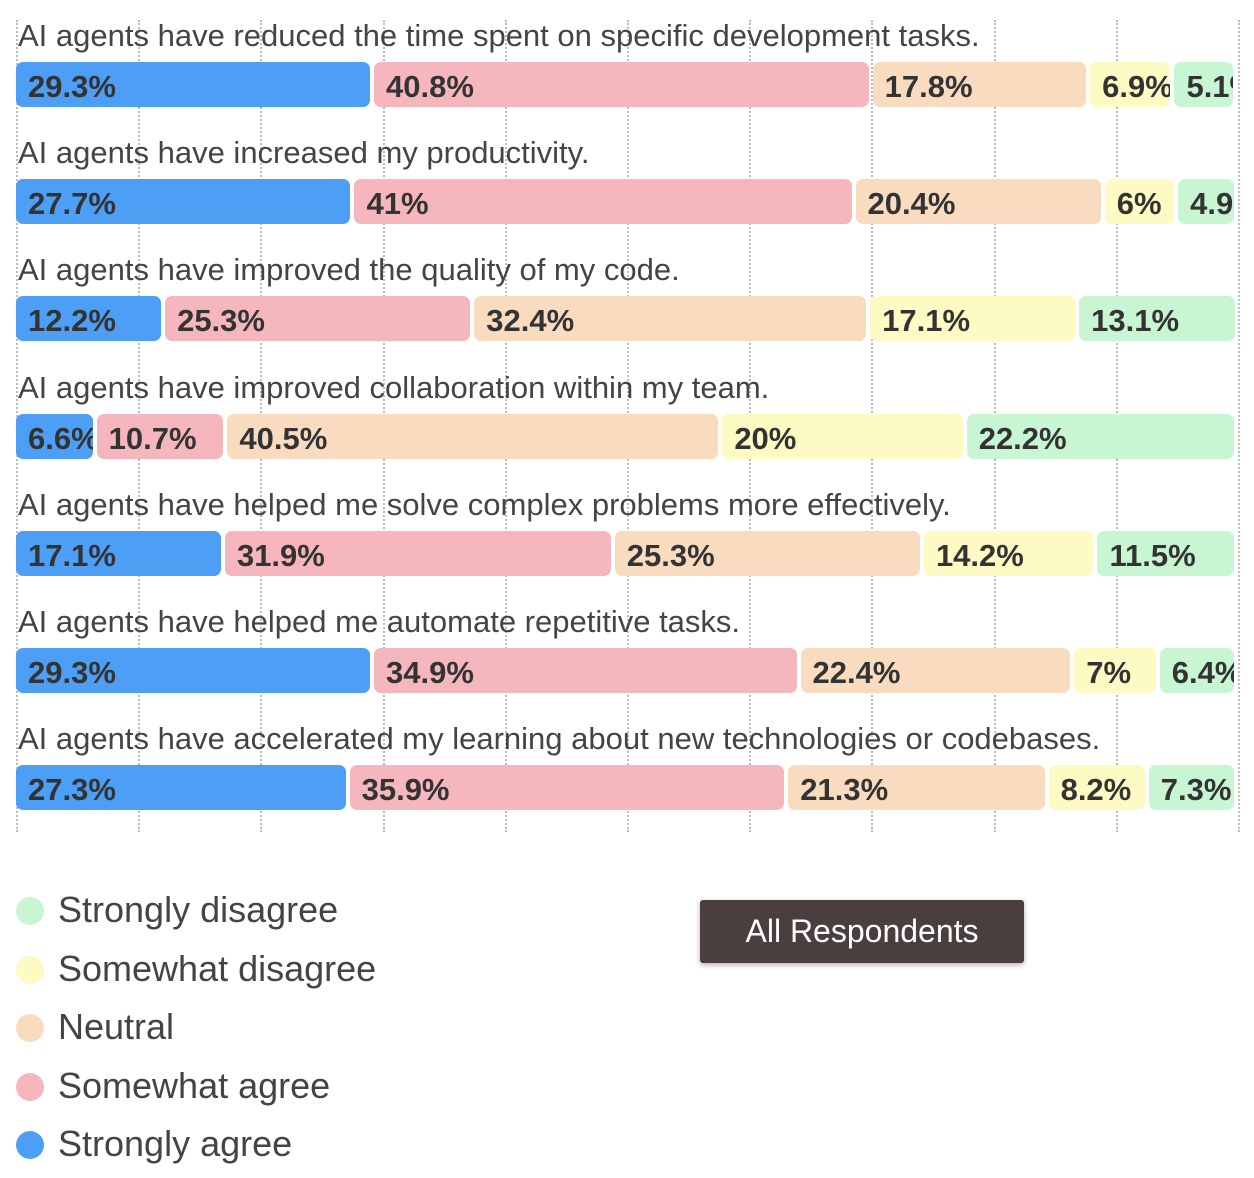  I want to click on bar-segment: 6%, so click(1139, 202).